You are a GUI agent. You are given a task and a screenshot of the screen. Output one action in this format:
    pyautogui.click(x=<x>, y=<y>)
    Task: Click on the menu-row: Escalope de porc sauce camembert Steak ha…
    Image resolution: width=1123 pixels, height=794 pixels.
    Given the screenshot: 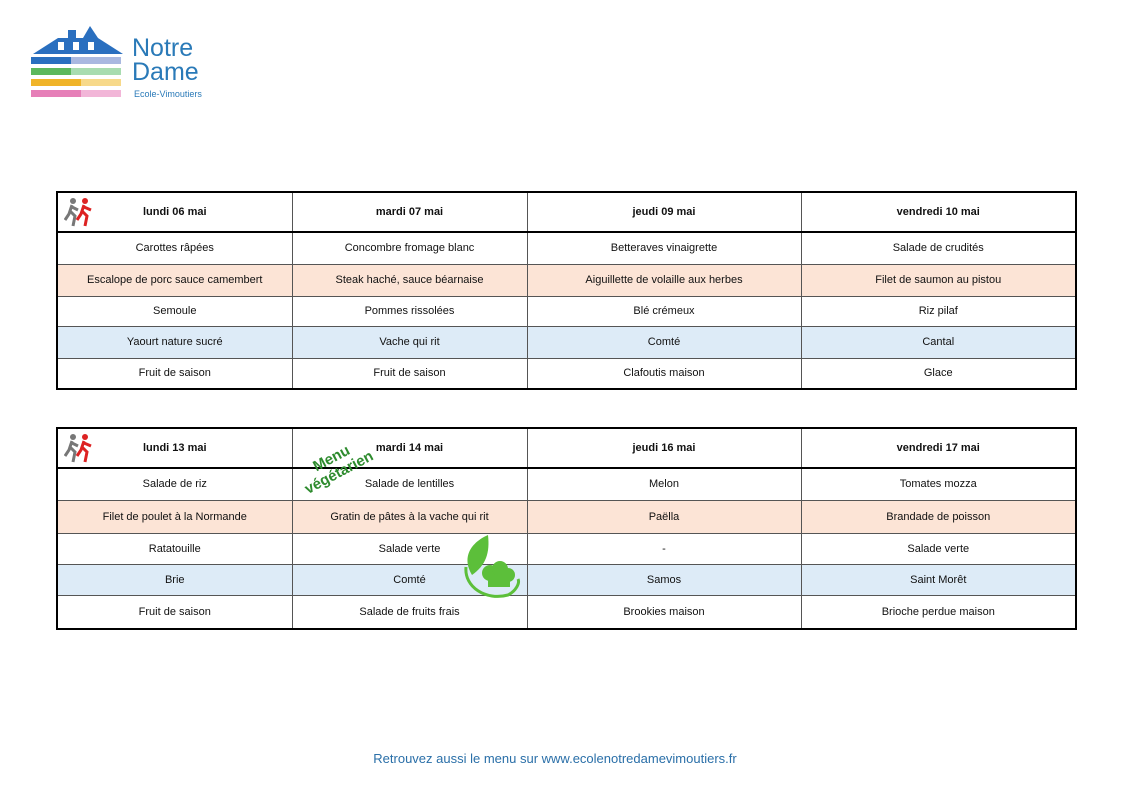 What is the action you would take?
    pyautogui.click(x=566, y=280)
    